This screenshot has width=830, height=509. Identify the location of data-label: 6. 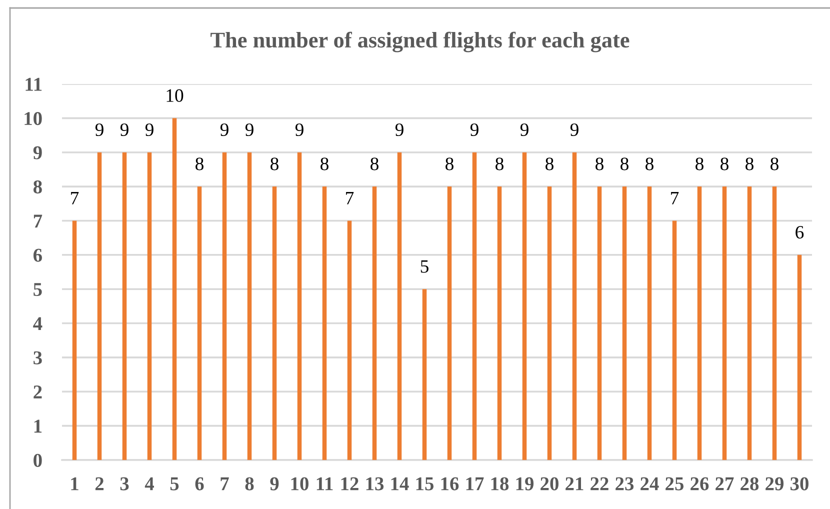
(800, 232).